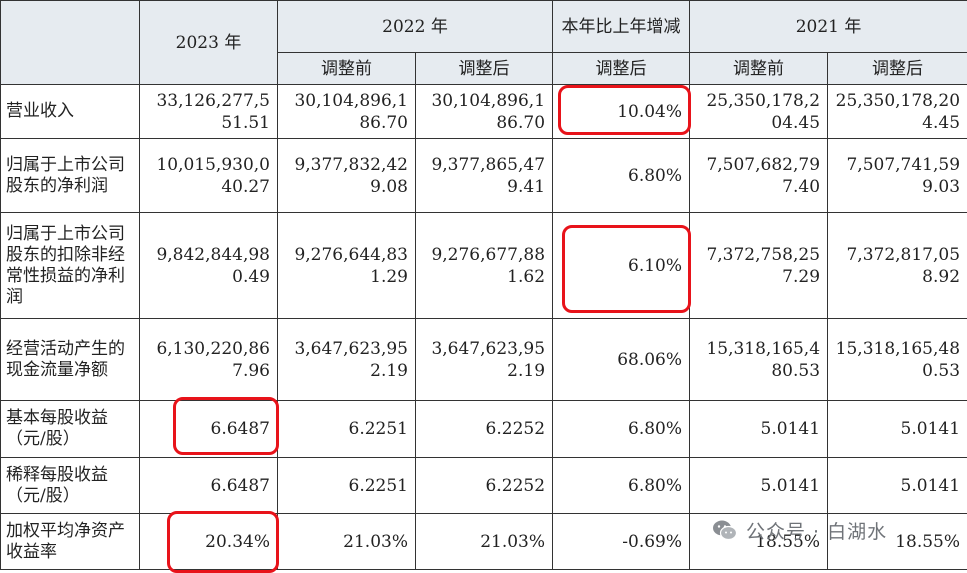 This screenshot has height=573, width=967. I want to click on value-2023: 6,130,220,867.96, so click(209, 360).